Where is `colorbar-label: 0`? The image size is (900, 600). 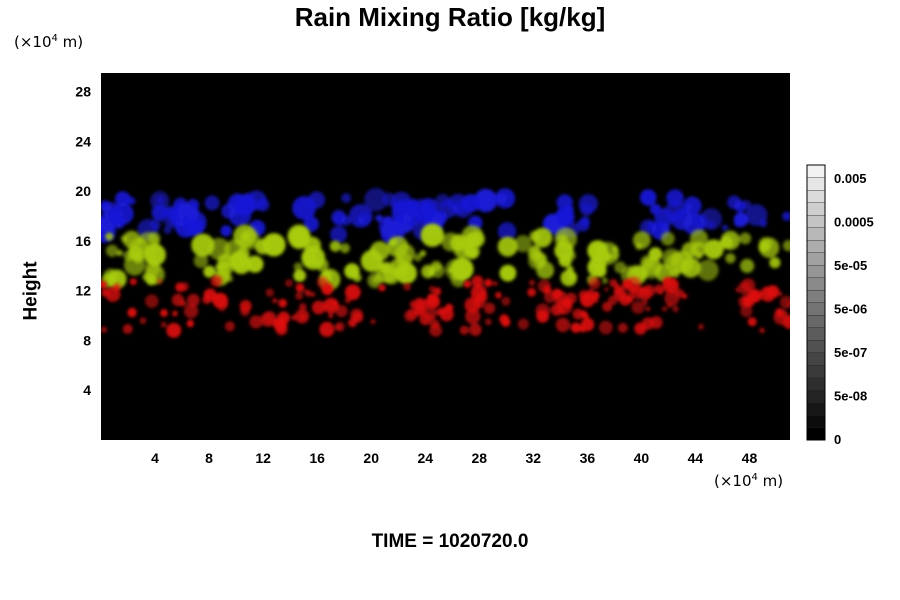
colorbar-label: 0 is located at coordinates (837, 439).